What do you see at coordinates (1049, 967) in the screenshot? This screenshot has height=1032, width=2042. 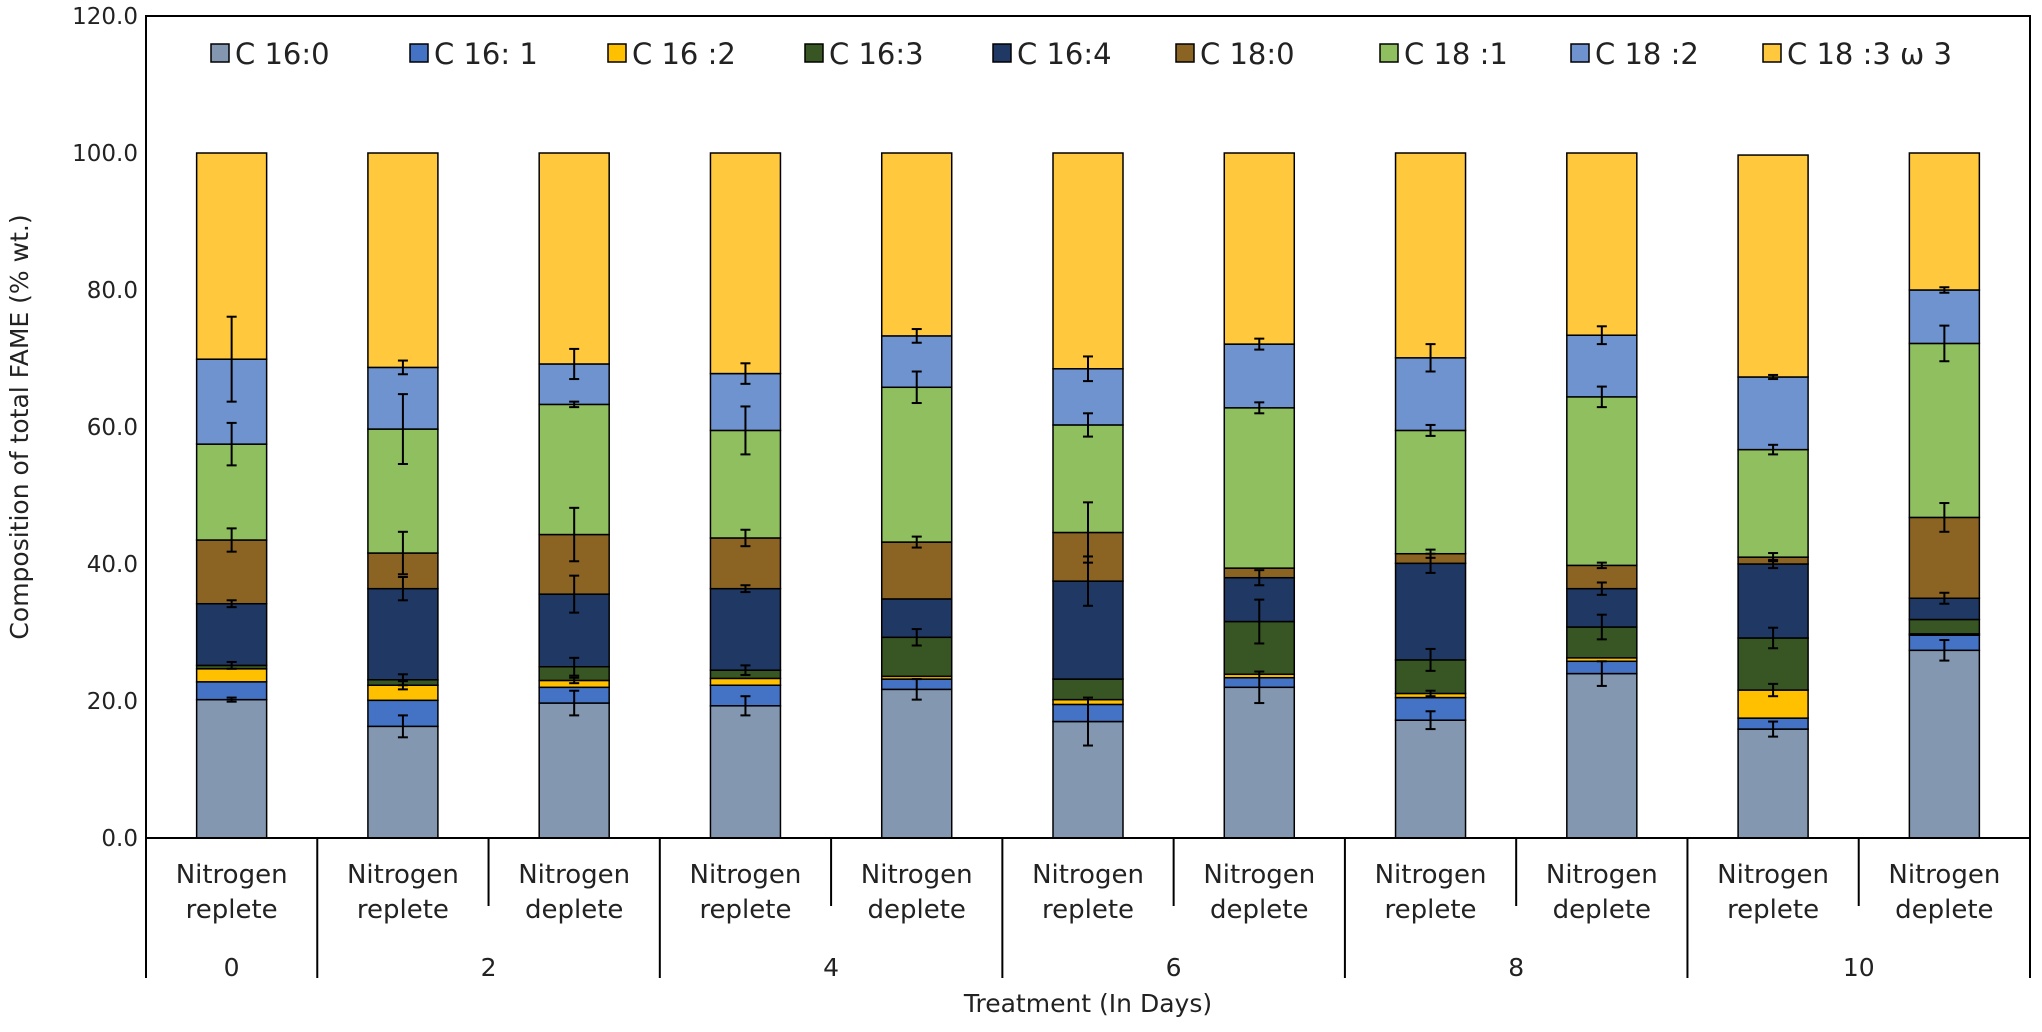 I see `x-axis-group-labels: 0 2 4 6 8 10` at bounding box center [1049, 967].